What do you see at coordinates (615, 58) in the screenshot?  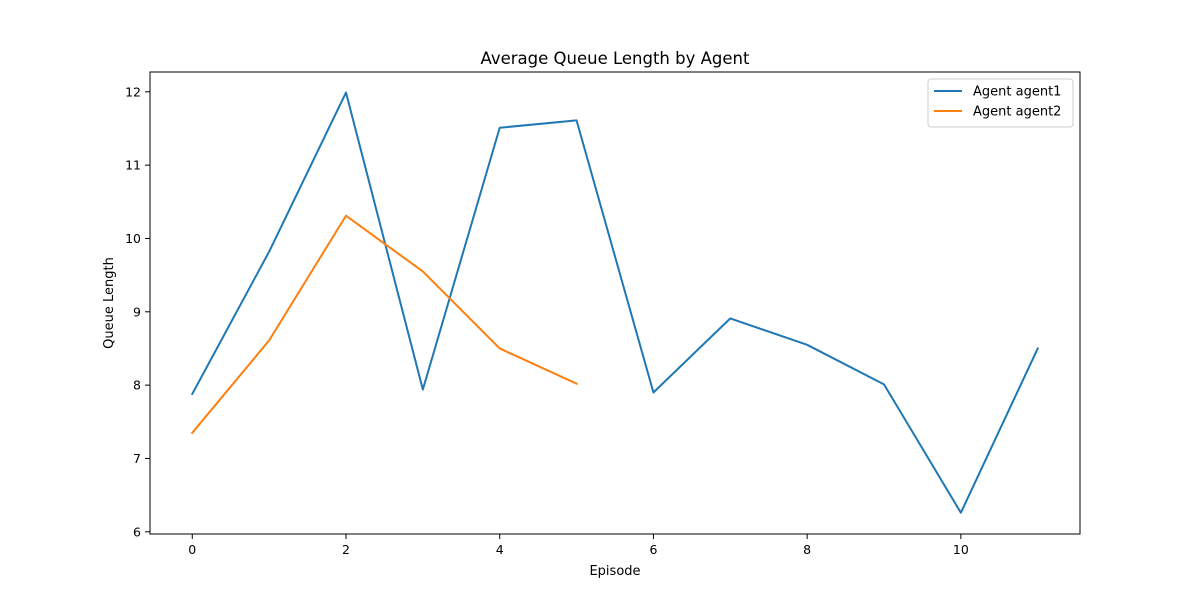 I see `chart-title: Average Queue Length by Agent` at bounding box center [615, 58].